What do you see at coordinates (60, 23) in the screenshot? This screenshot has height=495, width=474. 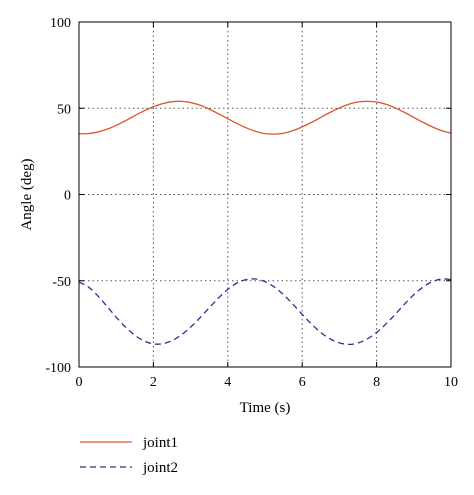 I see `y-tick-label: 100` at bounding box center [60, 23].